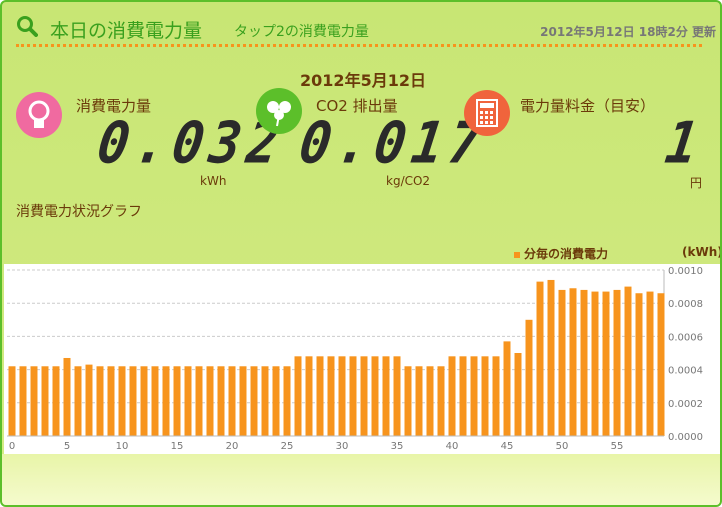  Describe the element at coordinates (342, 446) in the screenshot. I see `x-tick-label: 30` at that location.